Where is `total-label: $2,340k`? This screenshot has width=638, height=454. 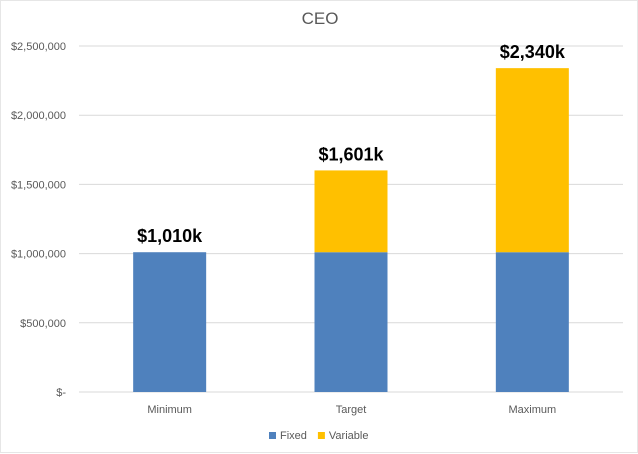 total-label: $2,340k is located at coordinates (533, 52).